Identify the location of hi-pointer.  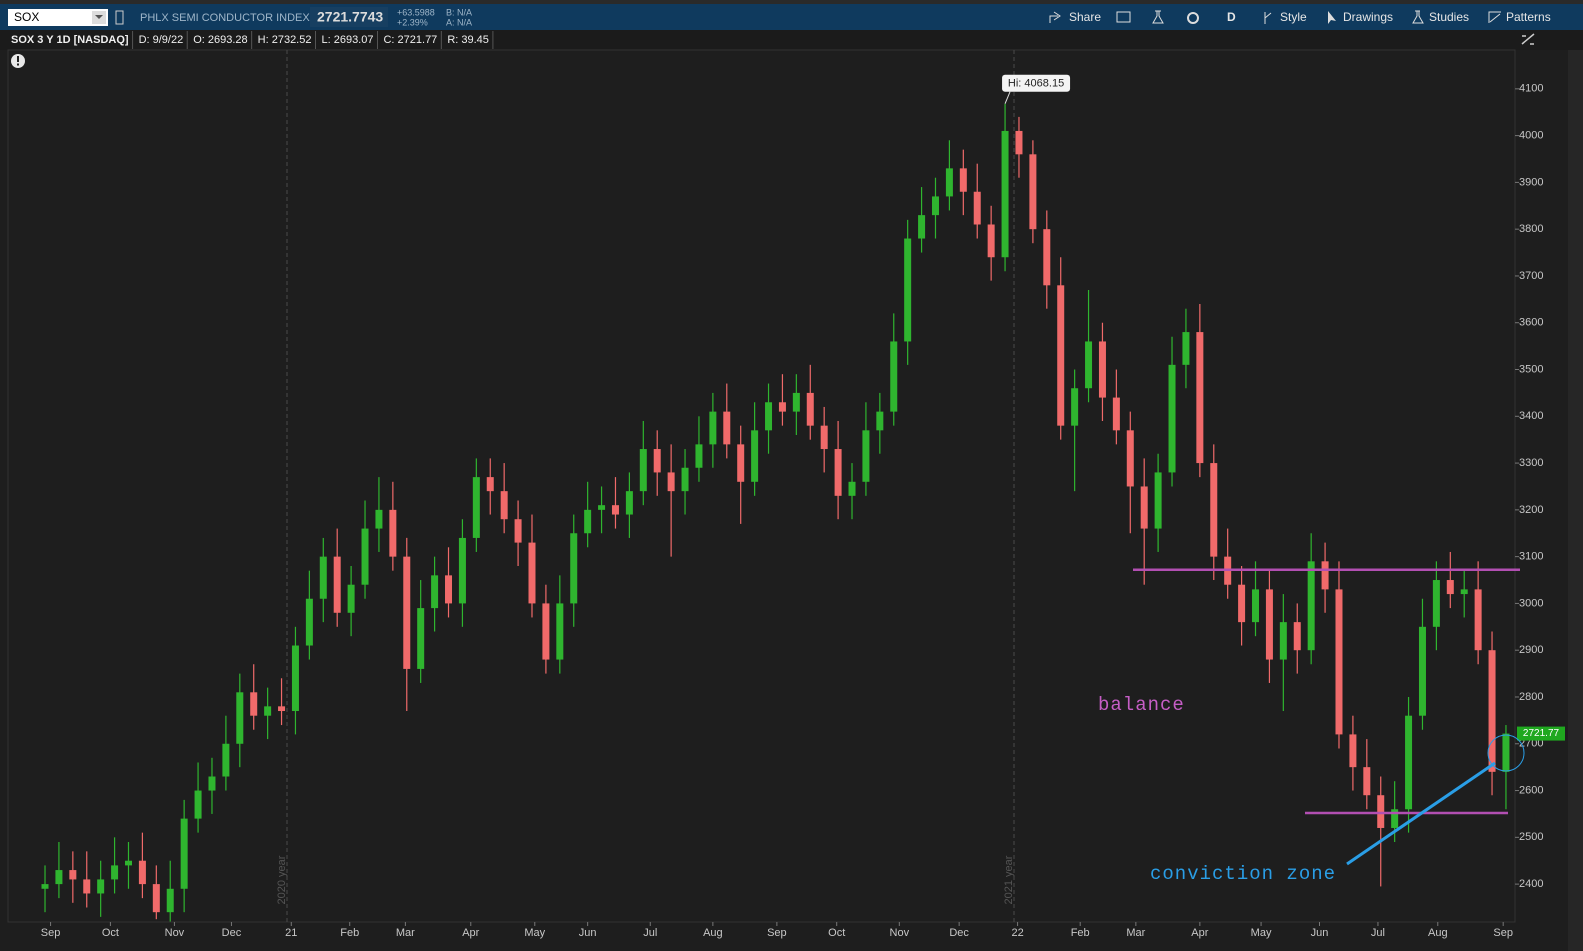
(1007, 97).